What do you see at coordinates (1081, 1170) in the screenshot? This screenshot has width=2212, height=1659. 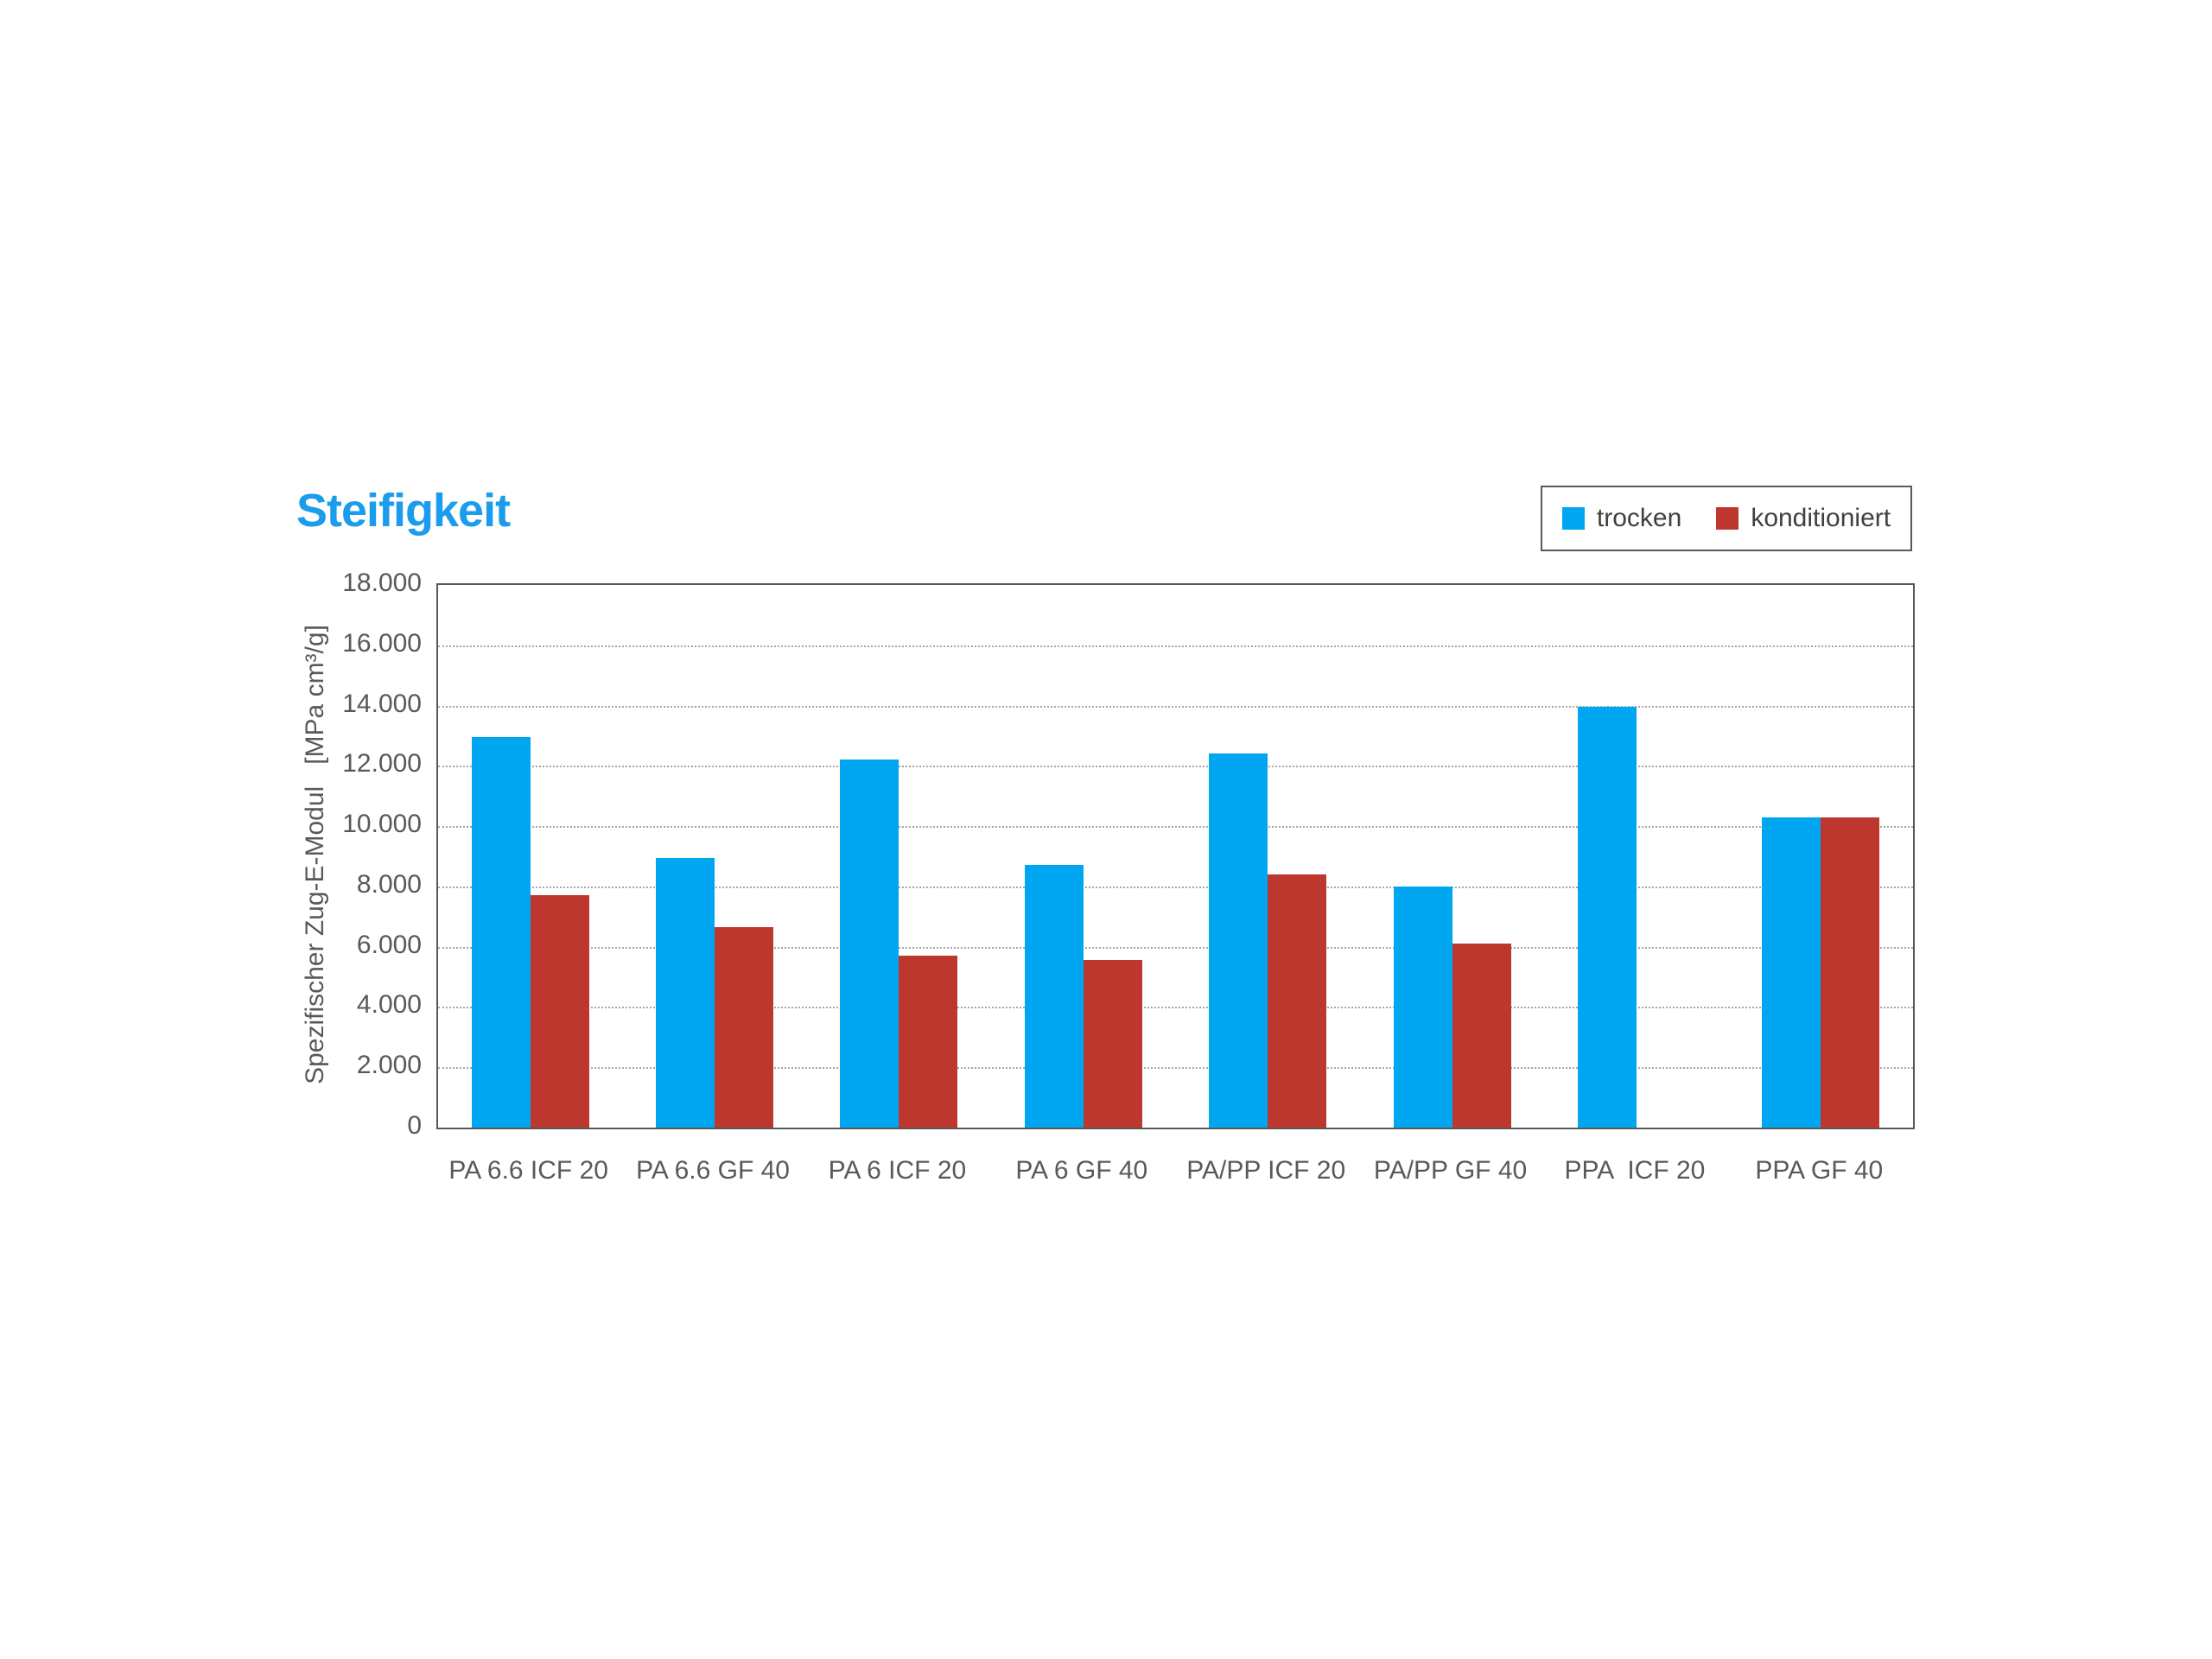 I see `x-category-label: PA 6 GF 40` at bounding box center [1081, 1170].